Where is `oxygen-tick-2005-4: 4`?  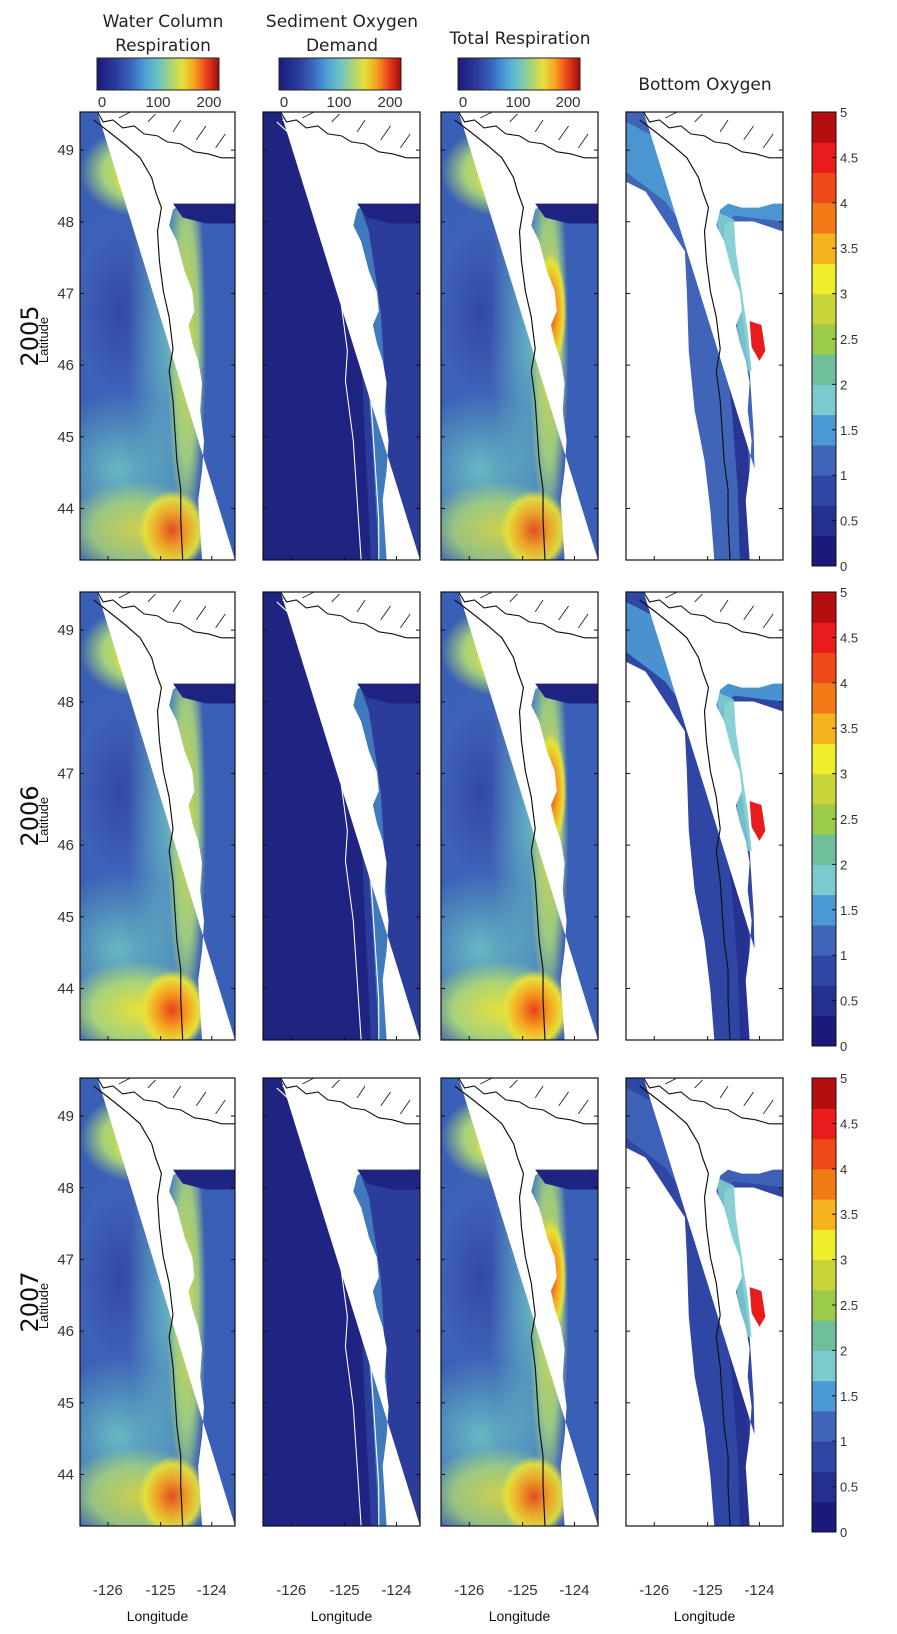
oxygen-tick-2005-4: 4 is located at coordinates (843, 203).